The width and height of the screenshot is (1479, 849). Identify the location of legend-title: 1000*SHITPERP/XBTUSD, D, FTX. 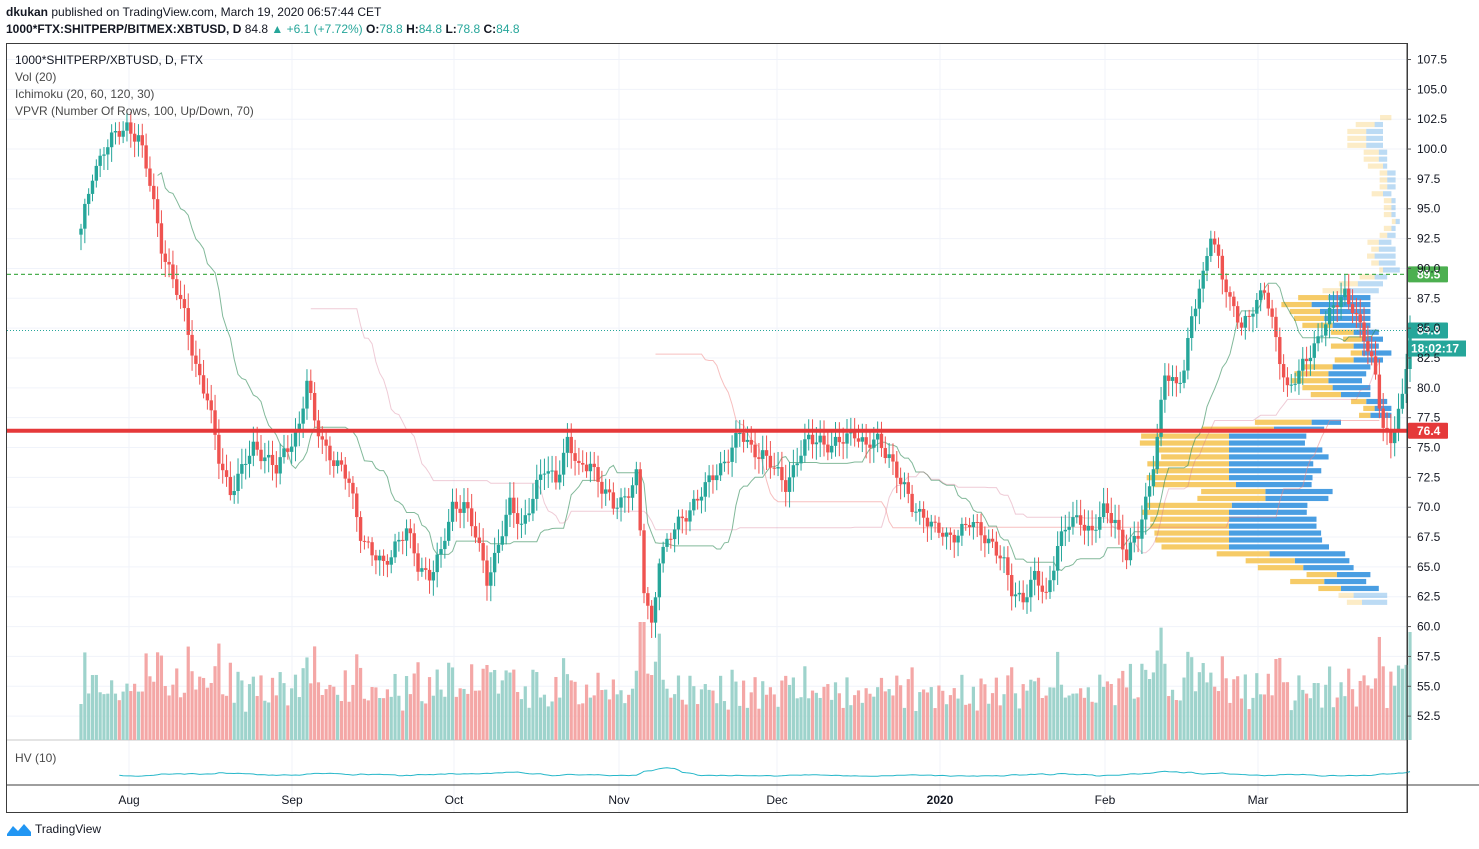
(109, 60).